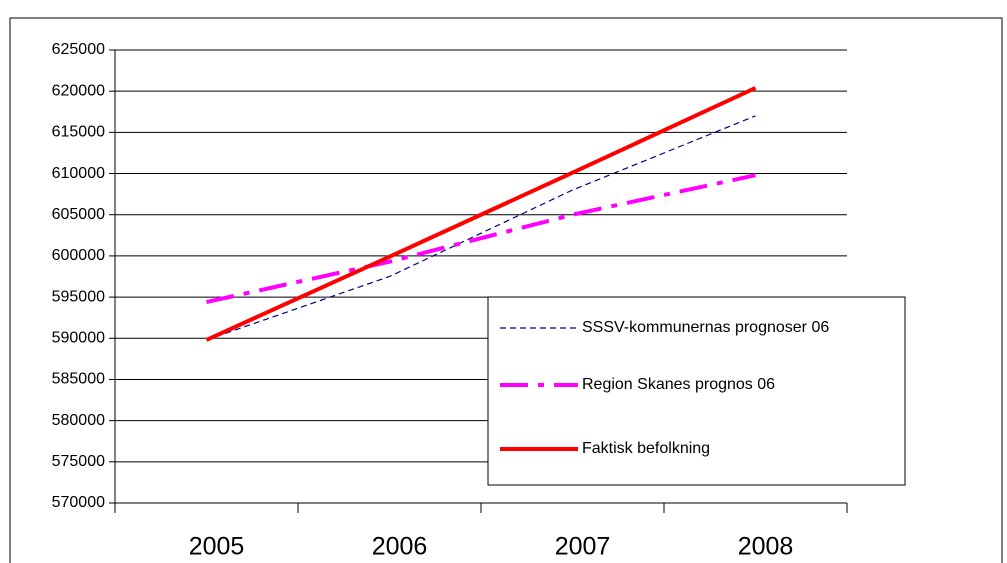  What do you see at coordinates (766, 547) in the screenshot?
I see `x-tick-label: 2008` at bounding box center [766, 547].